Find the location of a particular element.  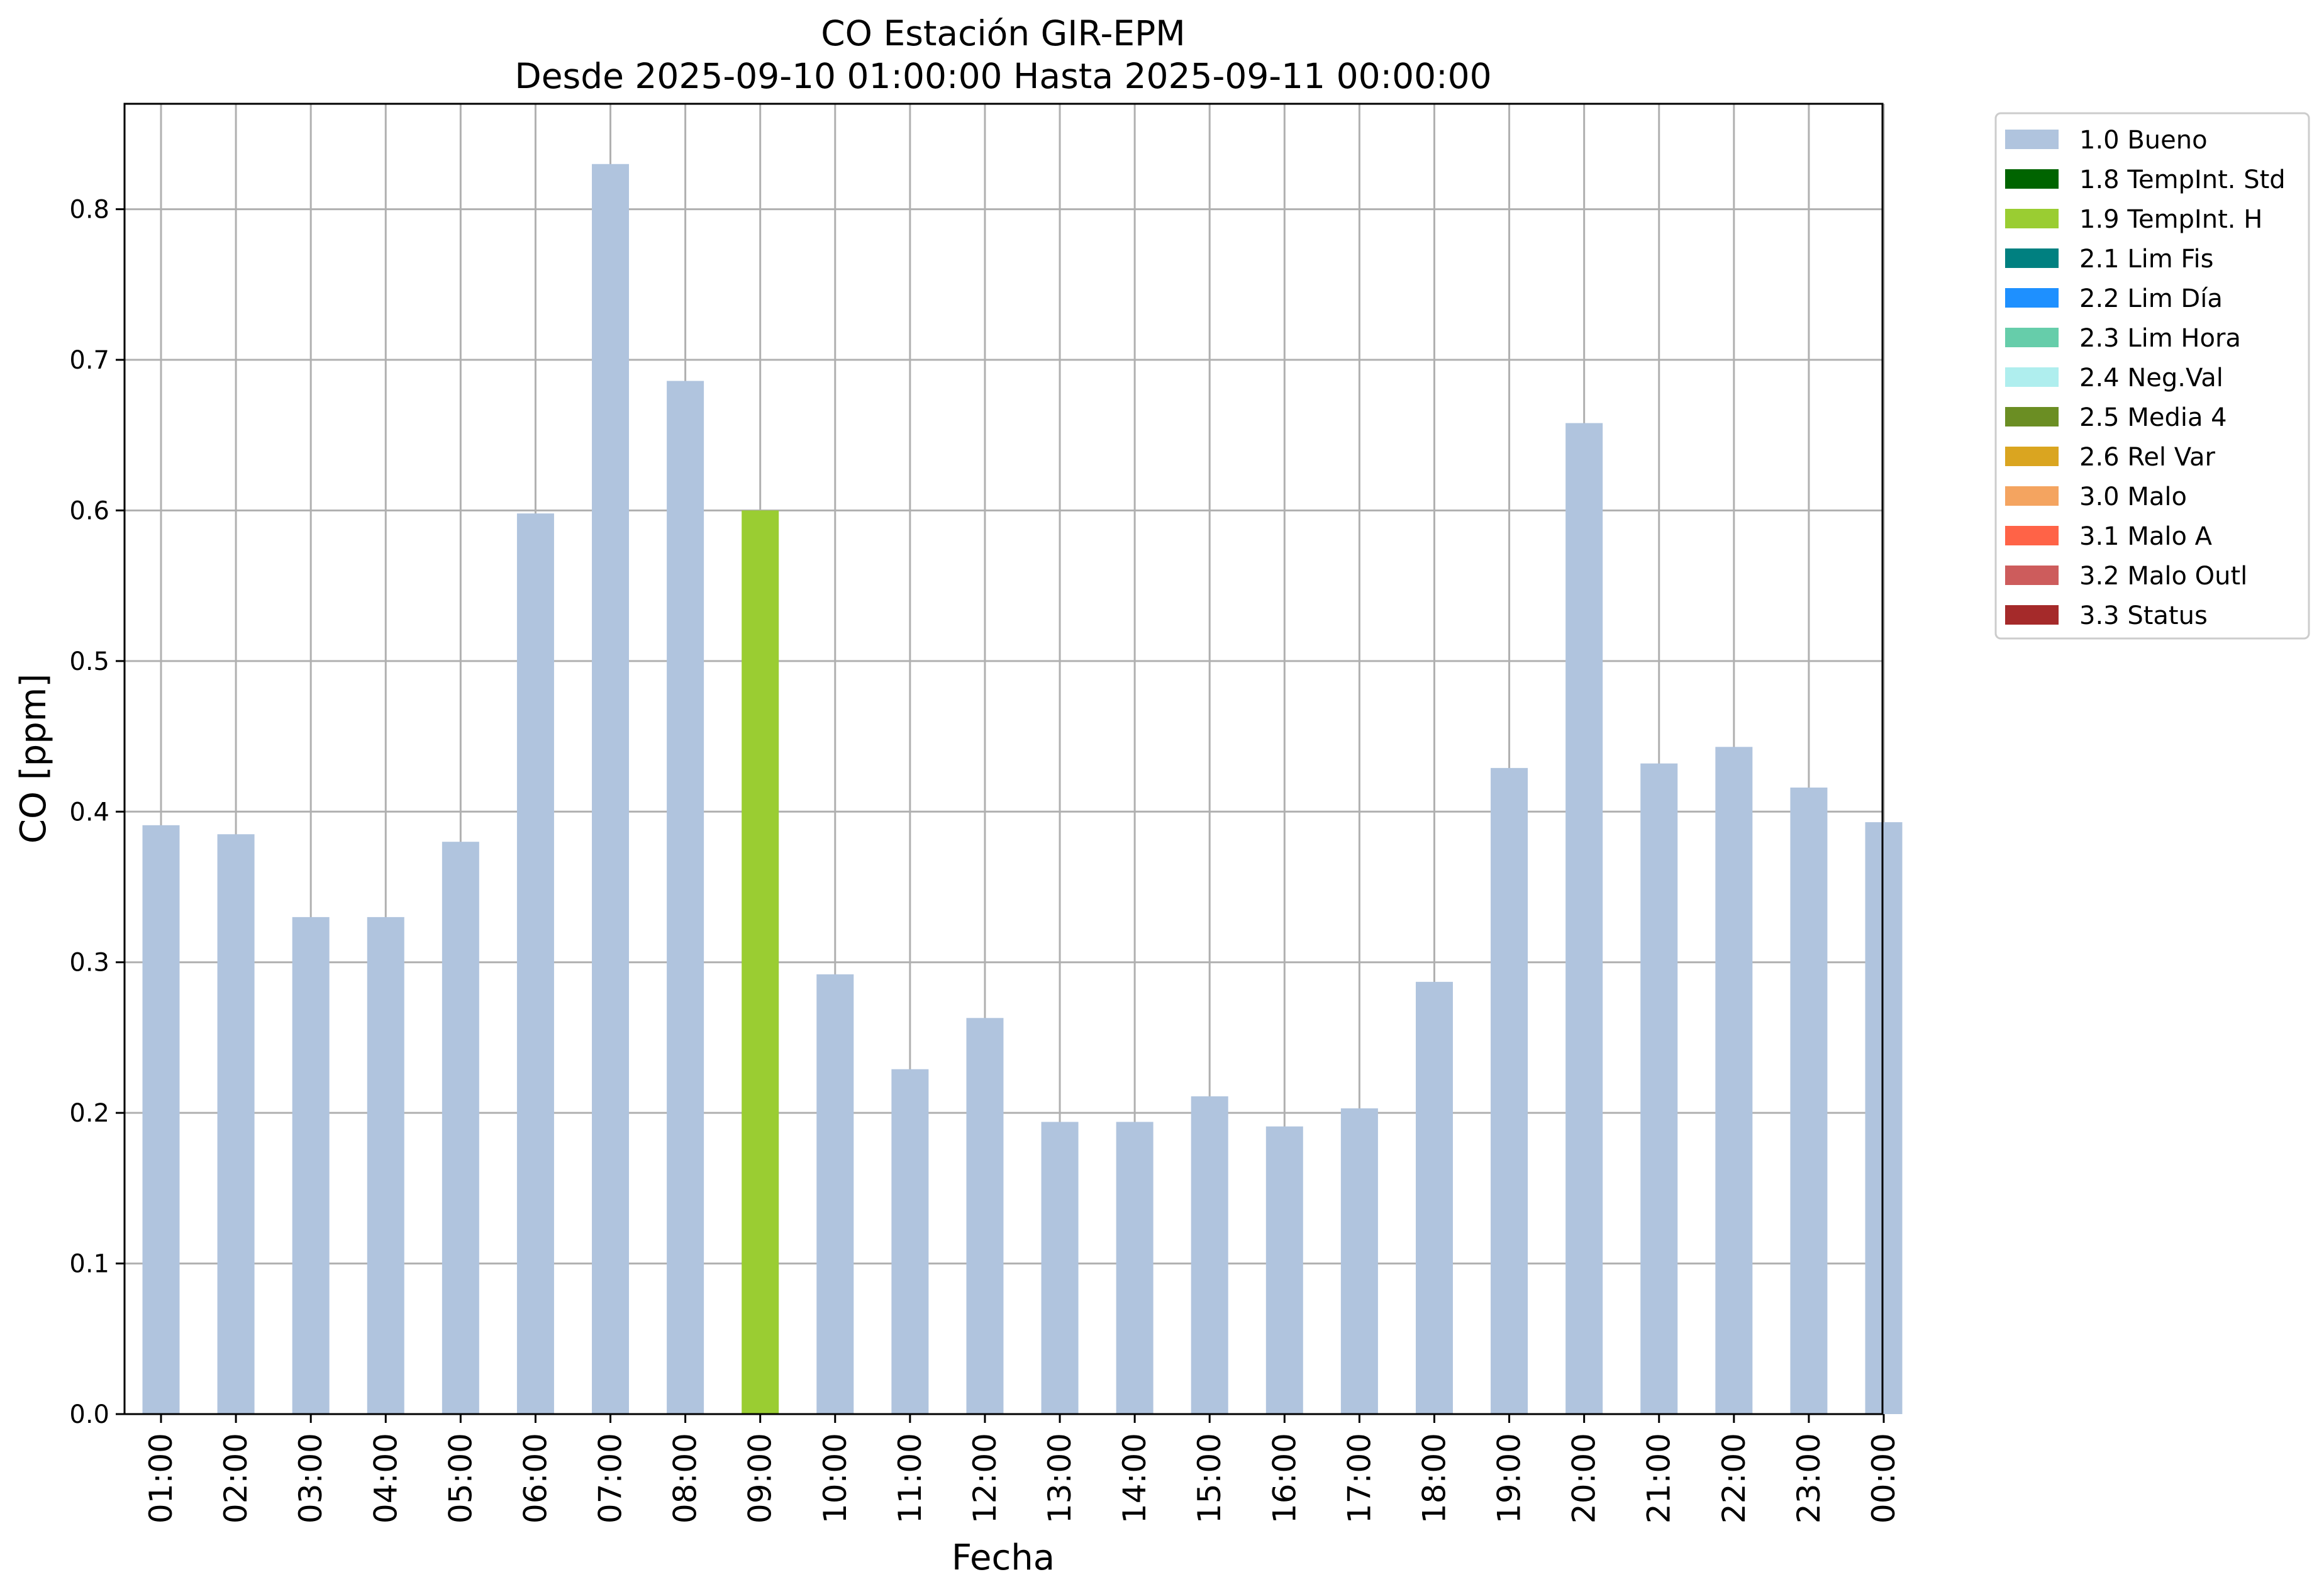

x-tick-label: 00:00 is located at coordinates (1883, 1478).